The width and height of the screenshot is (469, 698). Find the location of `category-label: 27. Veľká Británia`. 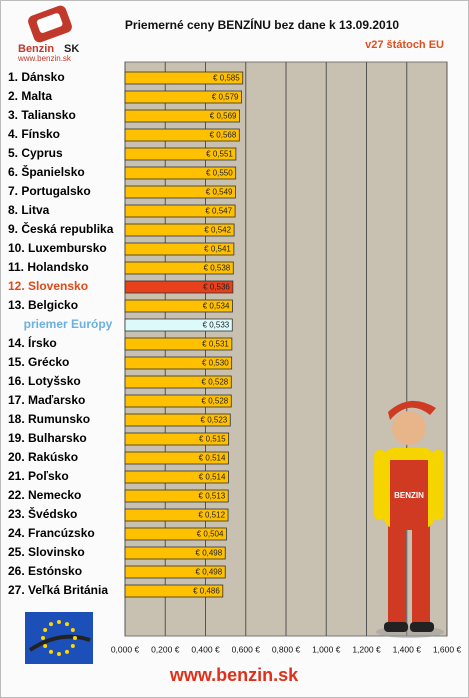

category-label: 27. Veľká Británia is located at coordinates (58, 590).